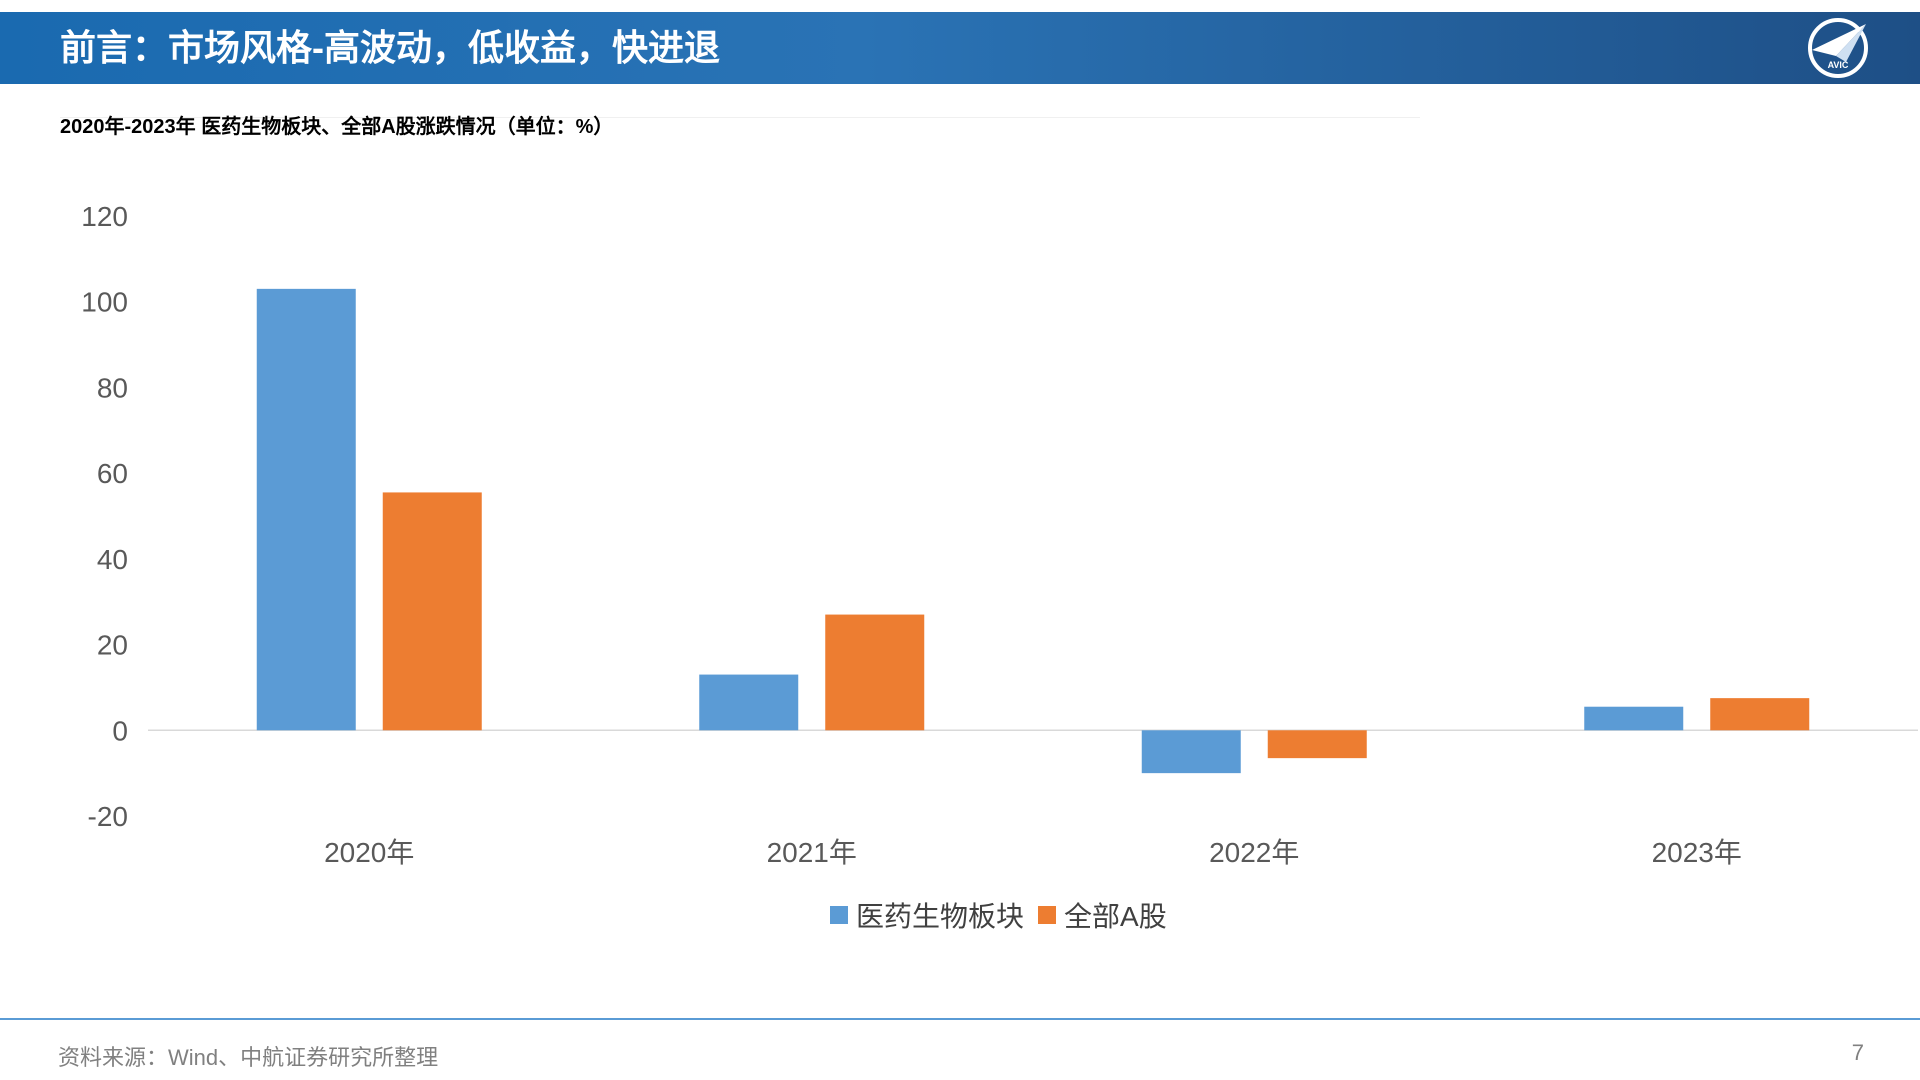 The height and width of the screenshot is (1080, 1920). I want to click on logo-text: AVIC, so click(1838, 65).